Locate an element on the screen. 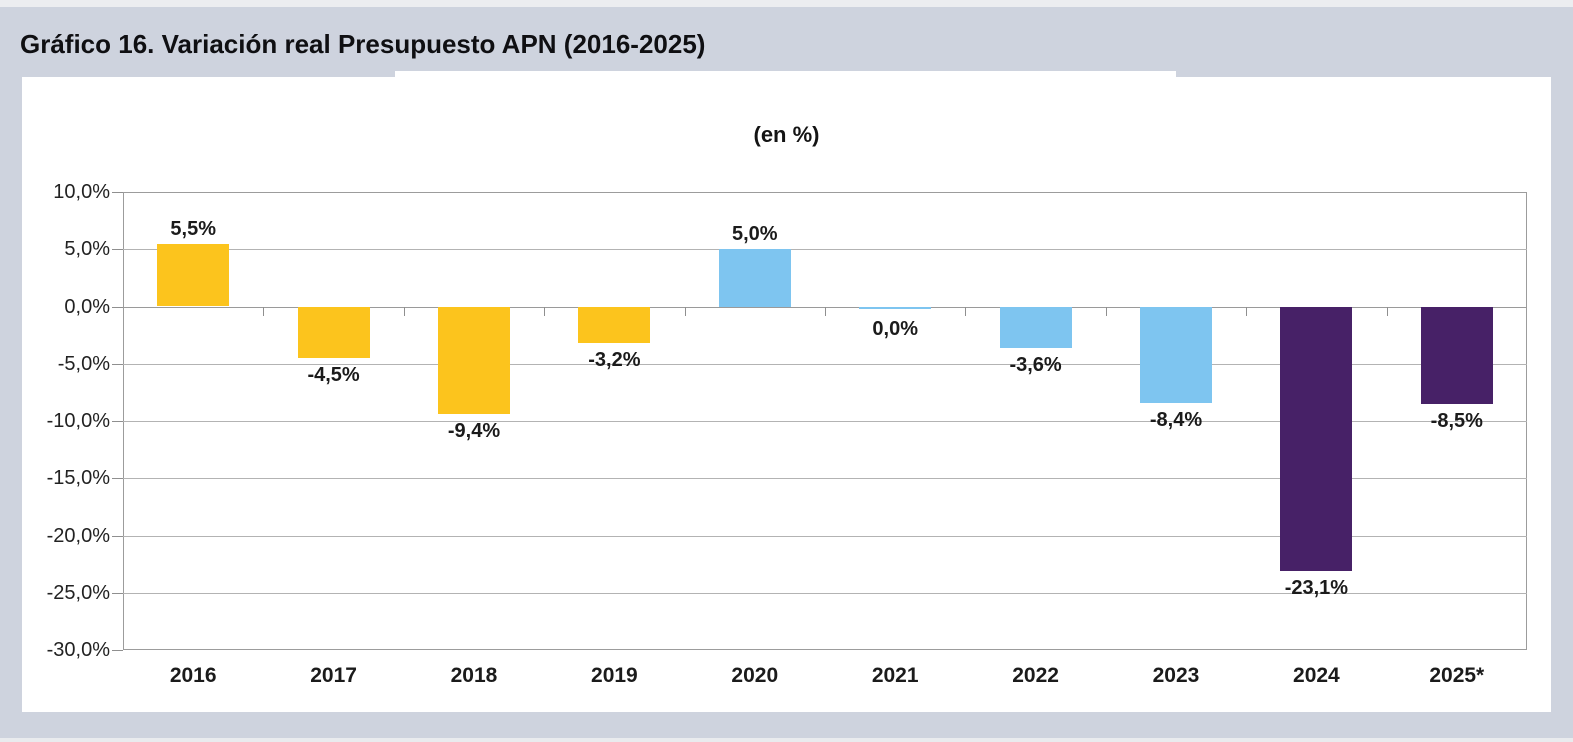 The image size is (1573, 742). bar-value-label: -3,6% is located at coordinates (1035, 364).